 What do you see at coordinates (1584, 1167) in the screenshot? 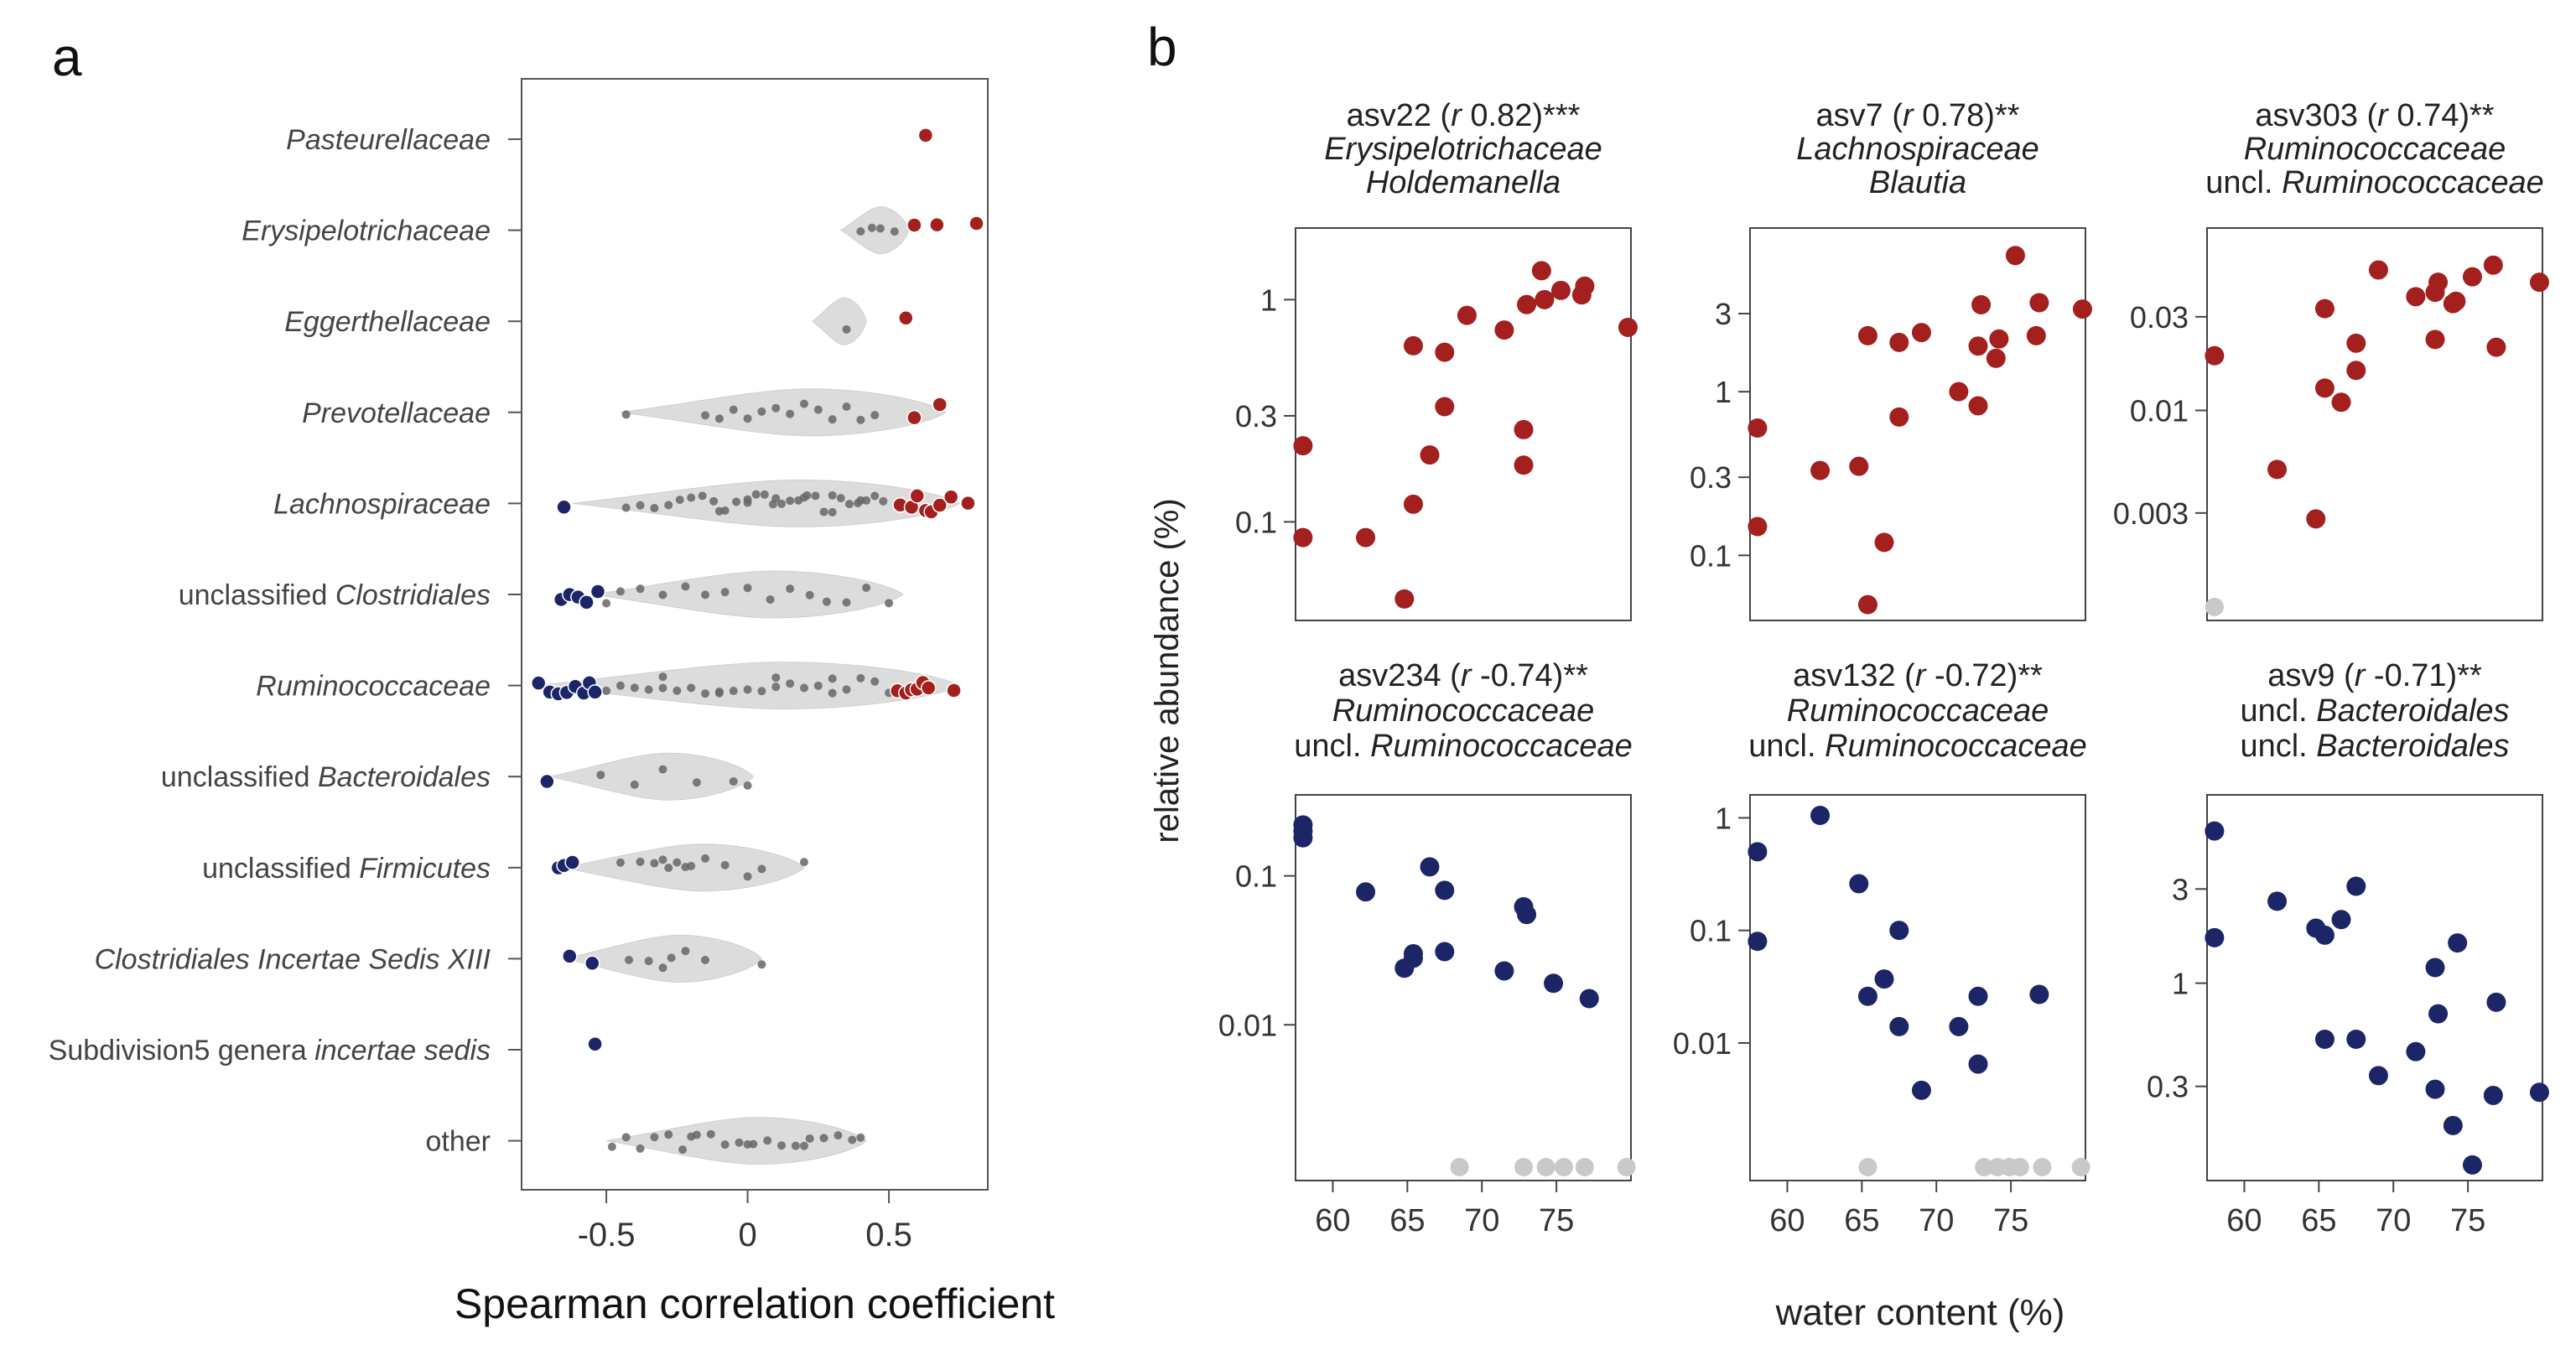
I see `zero-point` at bounding box center [1584, 1167].